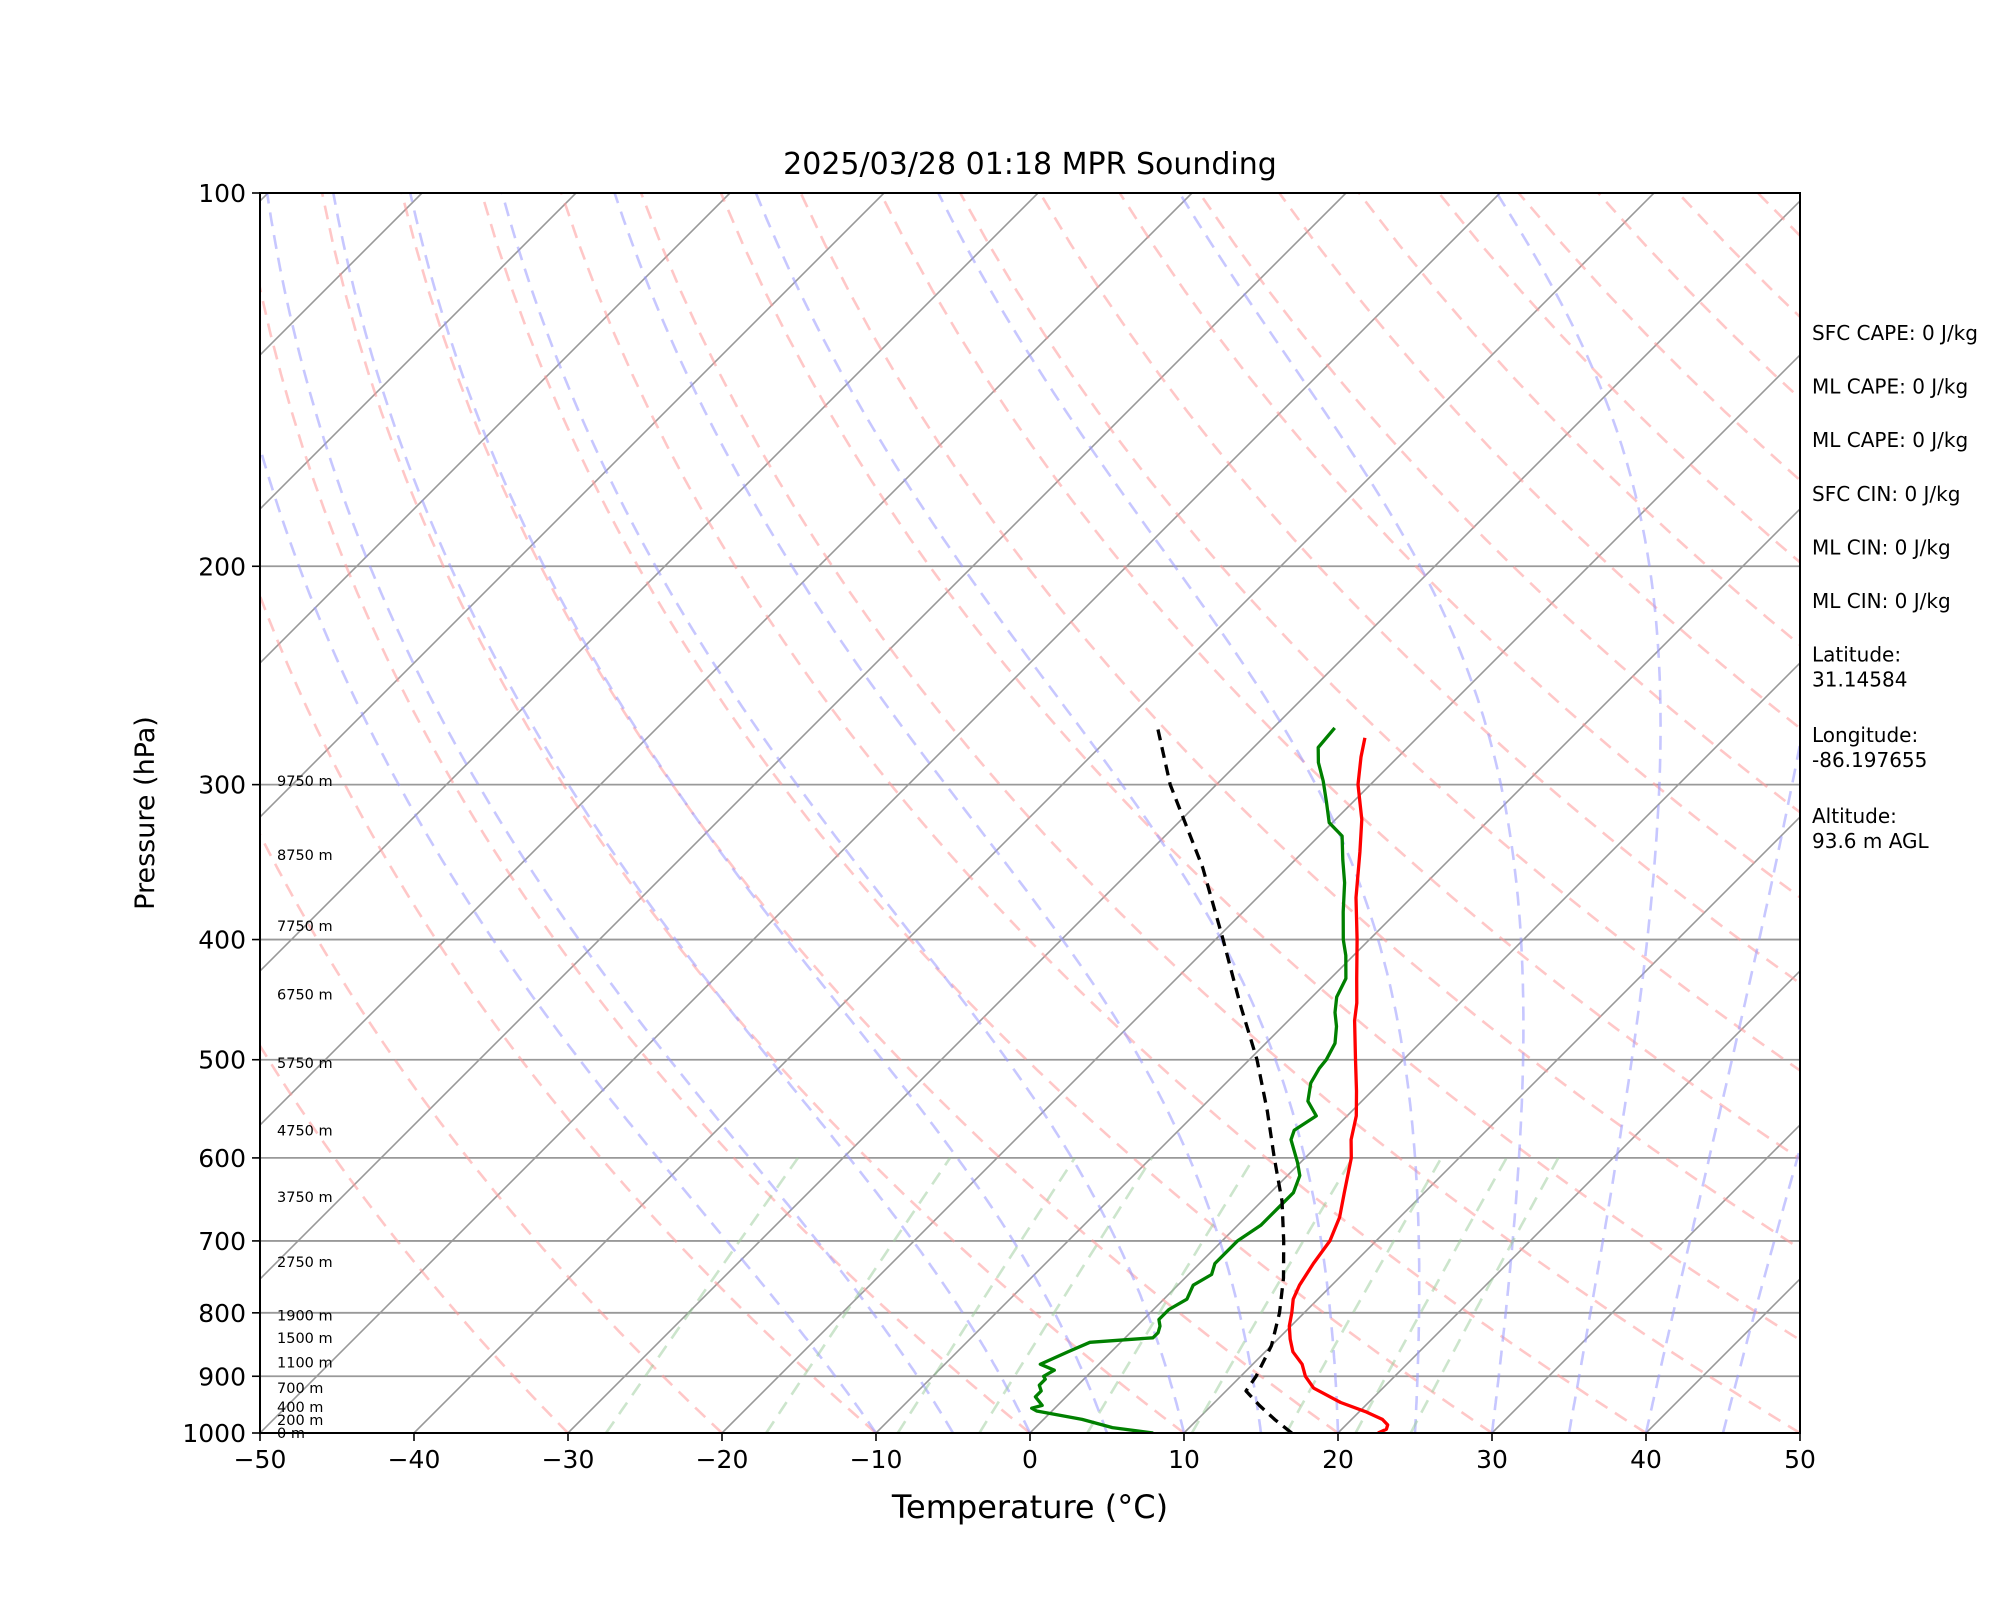  I want to click on x-tick-label: 0, so click(1030, 1459).